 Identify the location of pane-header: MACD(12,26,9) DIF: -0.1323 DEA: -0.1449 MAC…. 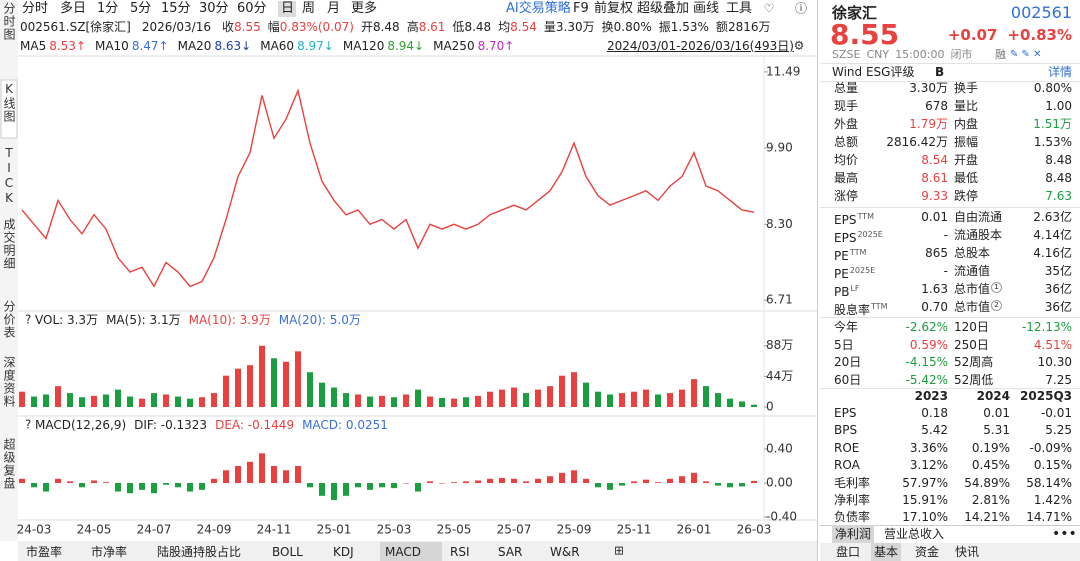
(211, 425).